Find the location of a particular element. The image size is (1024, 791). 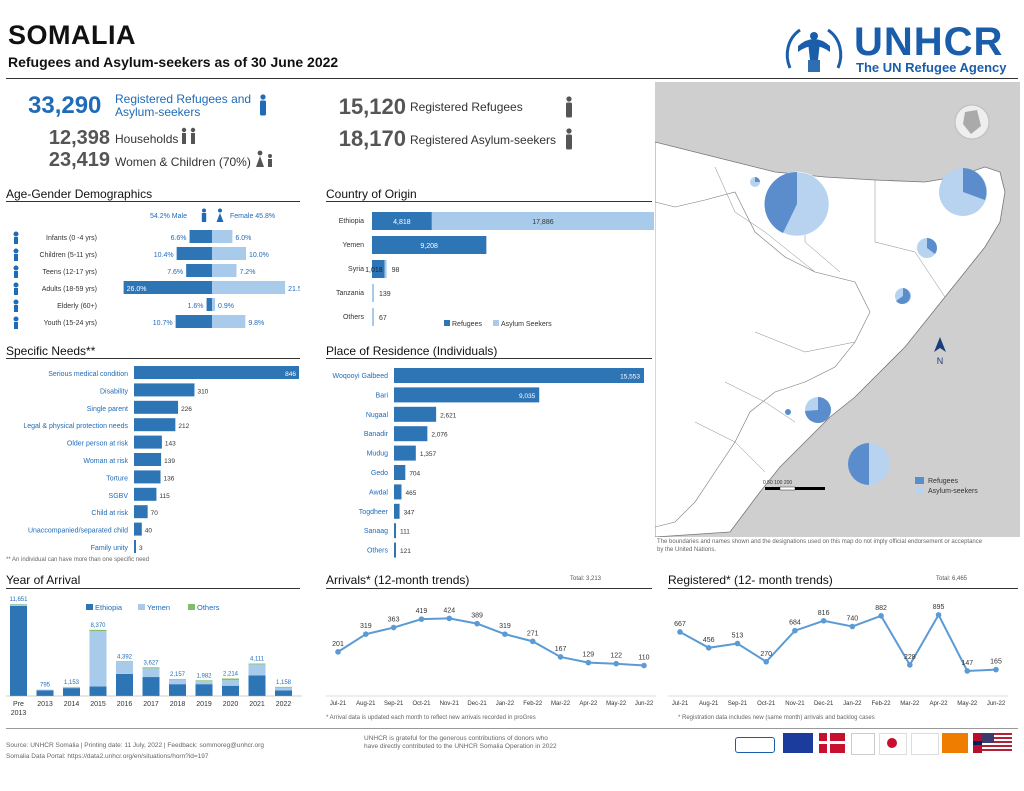

trend-month-label: Oct-21 is located at coordinates (766, 704).